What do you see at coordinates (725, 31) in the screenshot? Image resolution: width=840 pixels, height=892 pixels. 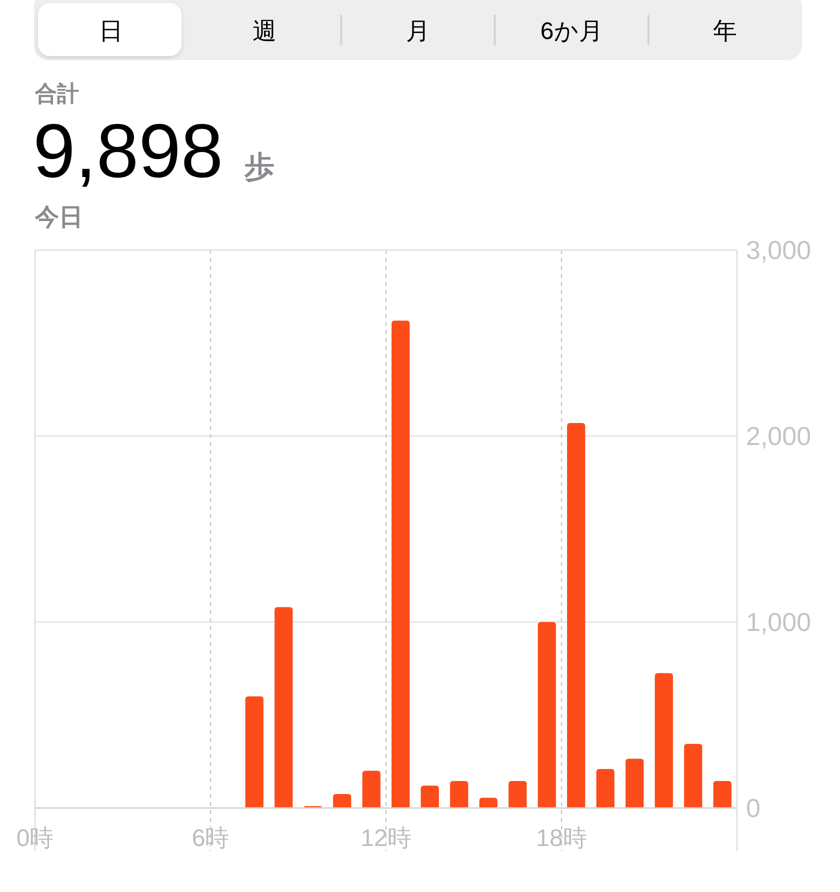 I see `text: 年` at bounding box center [725, 31].